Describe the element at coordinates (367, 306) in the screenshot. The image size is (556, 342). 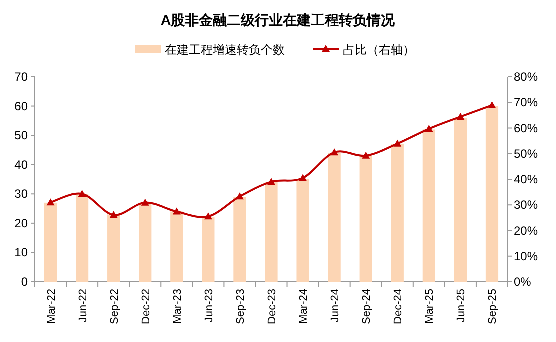
I see `x-tick-label: Sep-24` at that location.